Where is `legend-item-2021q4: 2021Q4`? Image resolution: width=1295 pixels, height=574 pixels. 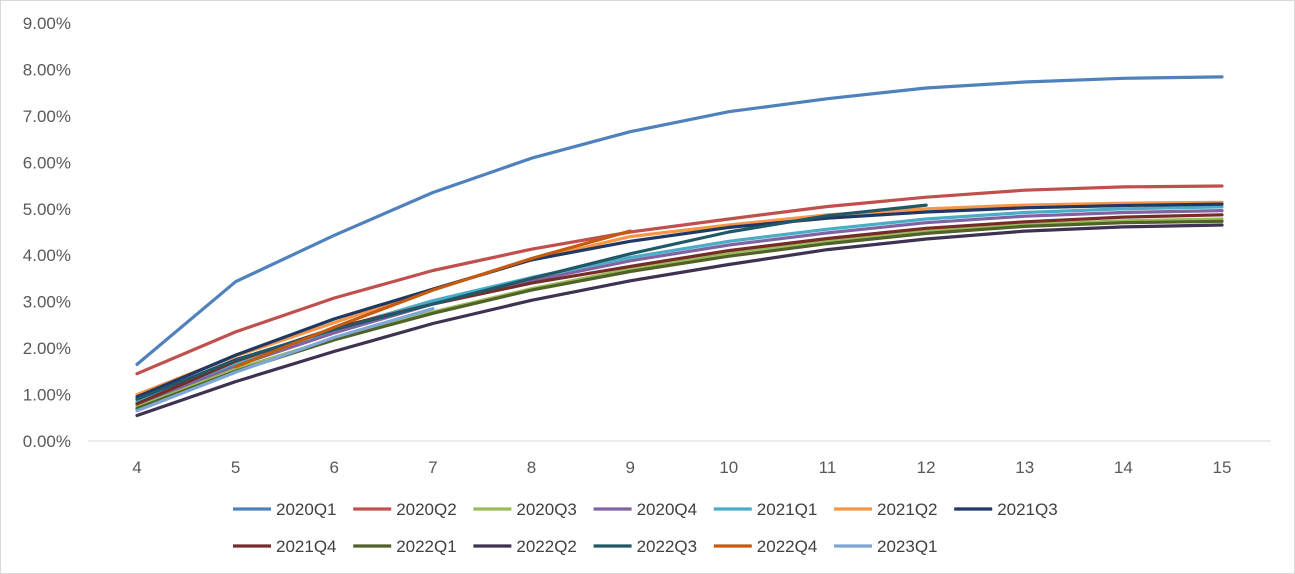 legend-item-2021q4: 2021Q4 is located at coordinates (285, 546).